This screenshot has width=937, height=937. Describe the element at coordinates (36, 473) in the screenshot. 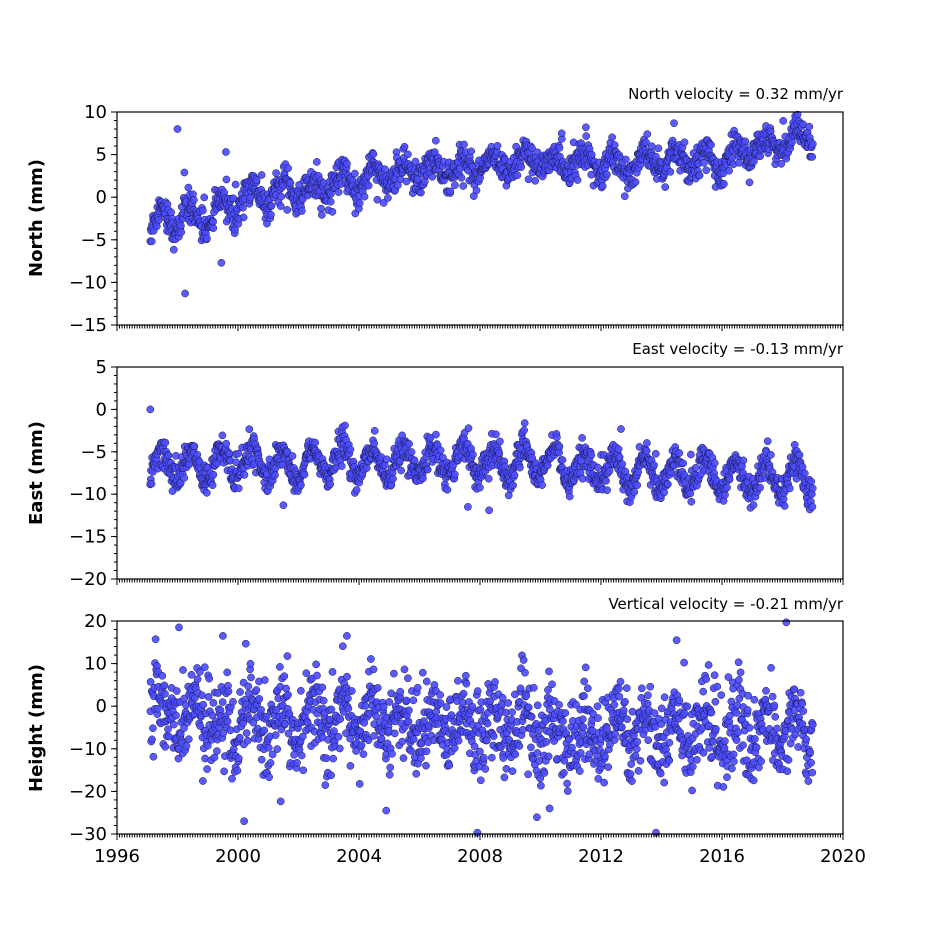

I see `east-y-axis-label: East (mm)` at that location.